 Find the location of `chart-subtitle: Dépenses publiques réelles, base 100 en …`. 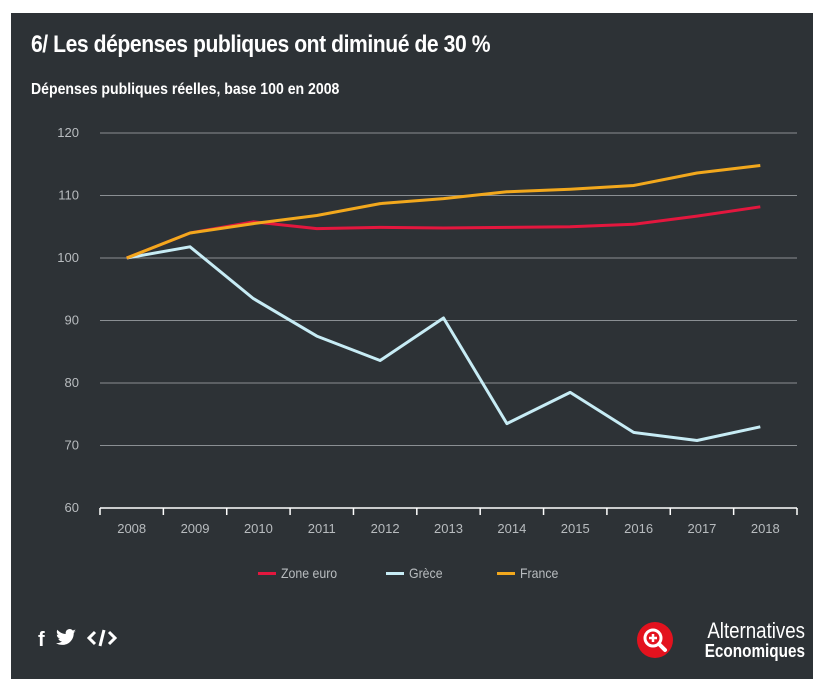

chart-subtitle: Dépenses publiques réelles, base 100 en … is located at coordinates (185, 89).